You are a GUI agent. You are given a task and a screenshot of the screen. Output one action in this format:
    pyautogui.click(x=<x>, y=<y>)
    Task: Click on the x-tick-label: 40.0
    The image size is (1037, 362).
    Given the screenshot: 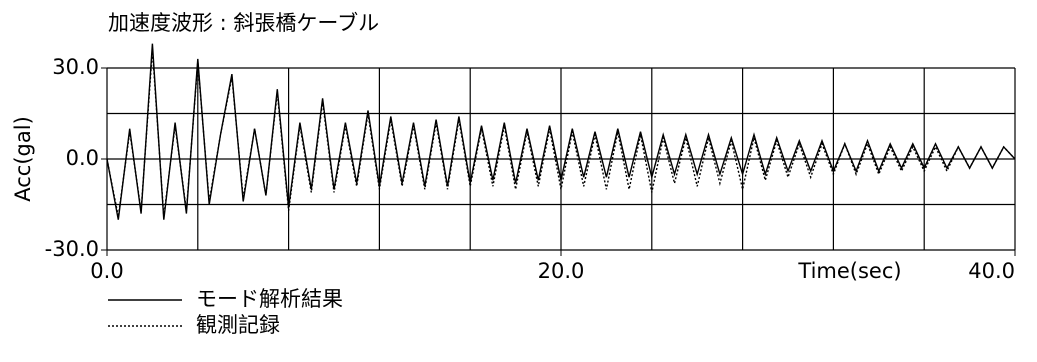 What is the action you would take?
    pyautogui.click(x=991, y=271)
    